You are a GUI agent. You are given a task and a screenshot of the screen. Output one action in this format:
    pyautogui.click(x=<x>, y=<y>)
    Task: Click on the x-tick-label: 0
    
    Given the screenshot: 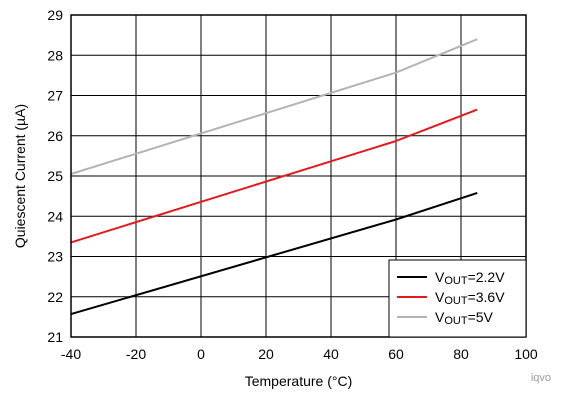 What is the action you would take?
    pyautogui.click(x=201, y=354)
    